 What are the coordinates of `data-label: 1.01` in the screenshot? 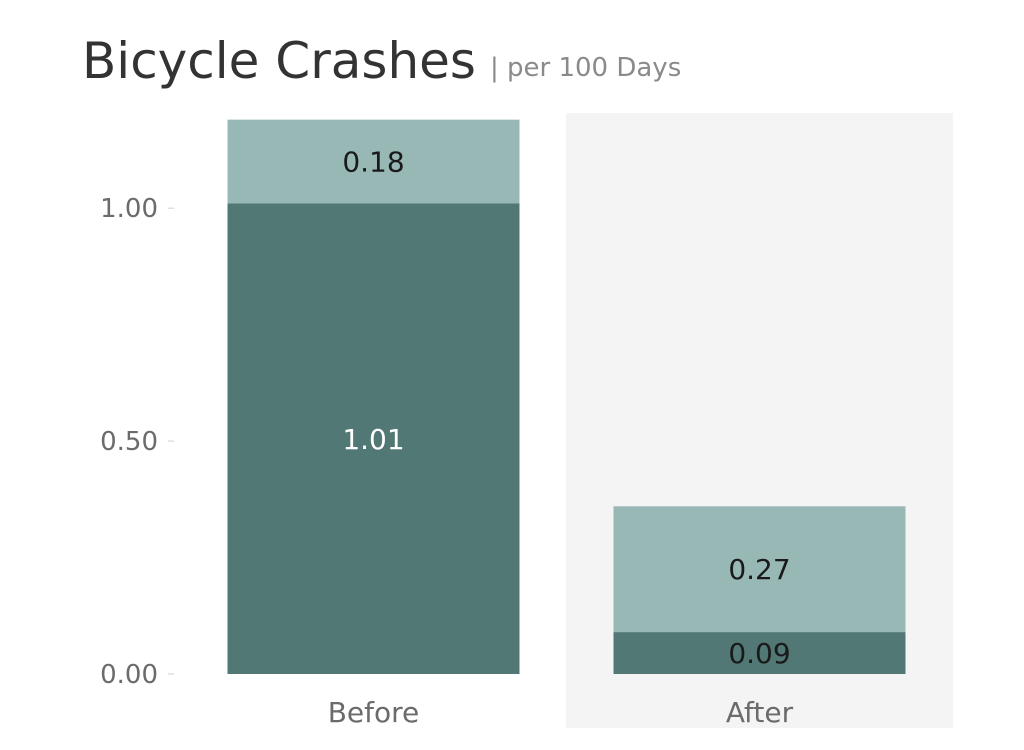 It's located at (373, 439).